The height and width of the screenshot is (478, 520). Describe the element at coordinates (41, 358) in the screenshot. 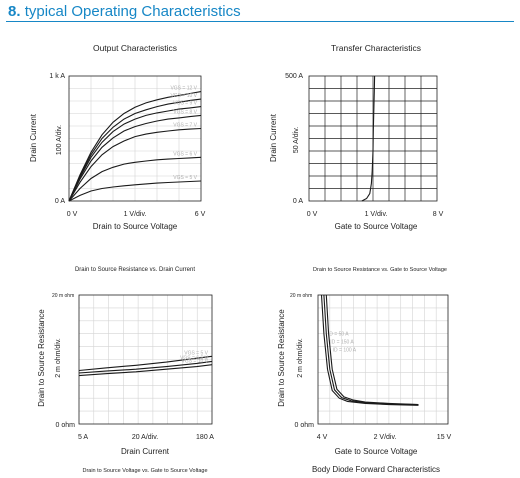

I see `chart3-ylabel: Drain to Source Resistance` at that location.